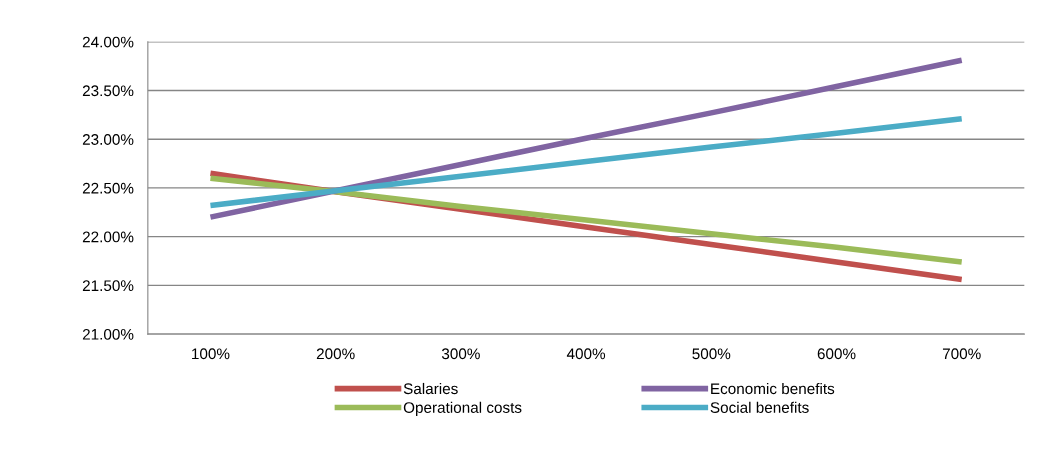  I want to click on x-tick-label: 200%, so click(335, 354).